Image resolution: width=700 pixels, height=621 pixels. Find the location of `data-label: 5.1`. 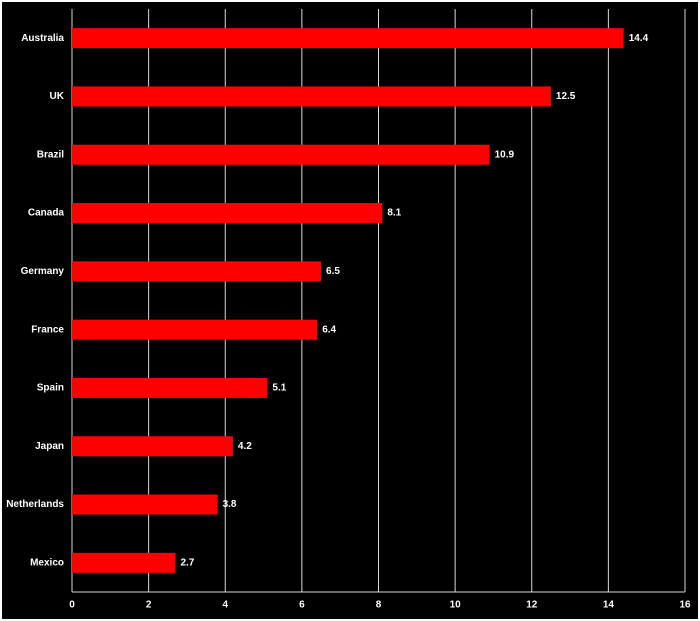

data-label: 5.1 is located at coordinates (279, 388).